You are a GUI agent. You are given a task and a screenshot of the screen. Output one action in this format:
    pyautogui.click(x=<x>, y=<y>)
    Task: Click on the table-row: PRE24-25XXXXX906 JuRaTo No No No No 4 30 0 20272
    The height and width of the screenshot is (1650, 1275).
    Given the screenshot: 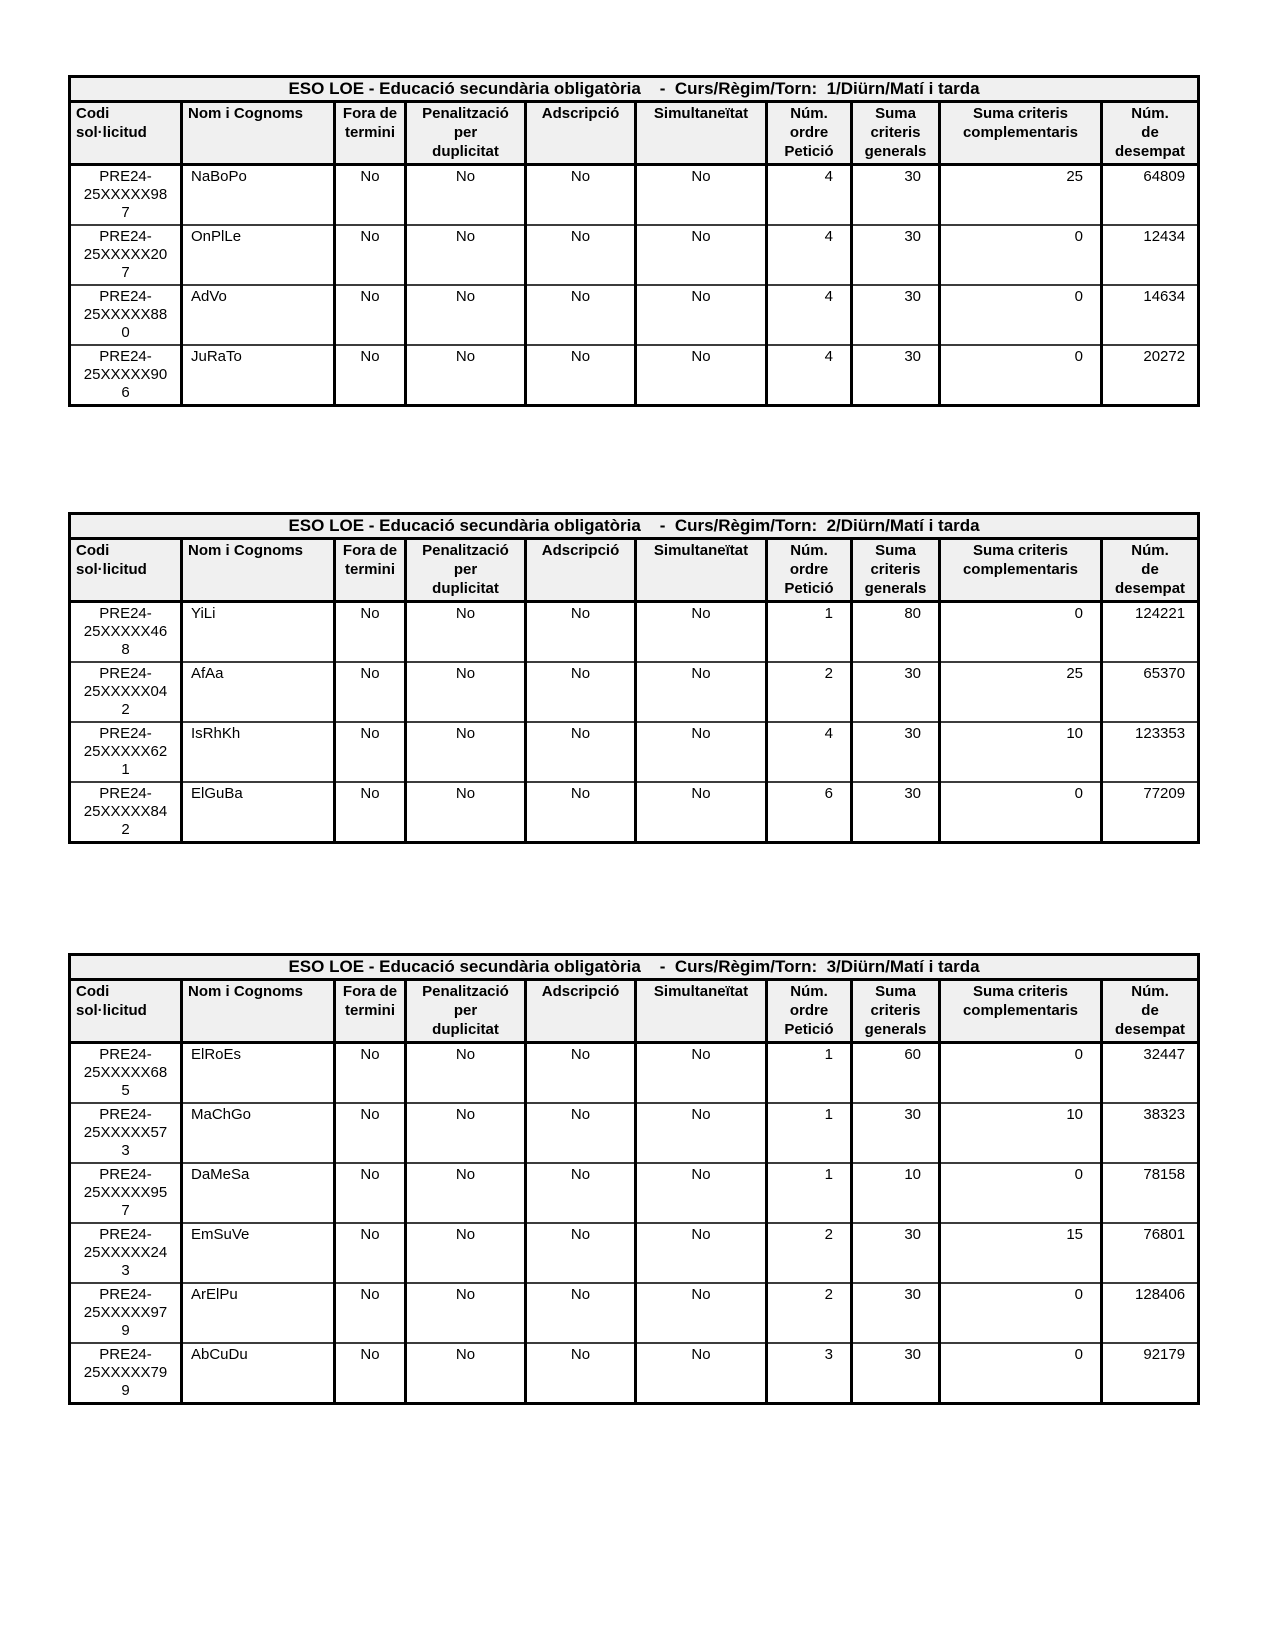 What is the action you would take?
    pyautogui.click(x=634, y=375)
    